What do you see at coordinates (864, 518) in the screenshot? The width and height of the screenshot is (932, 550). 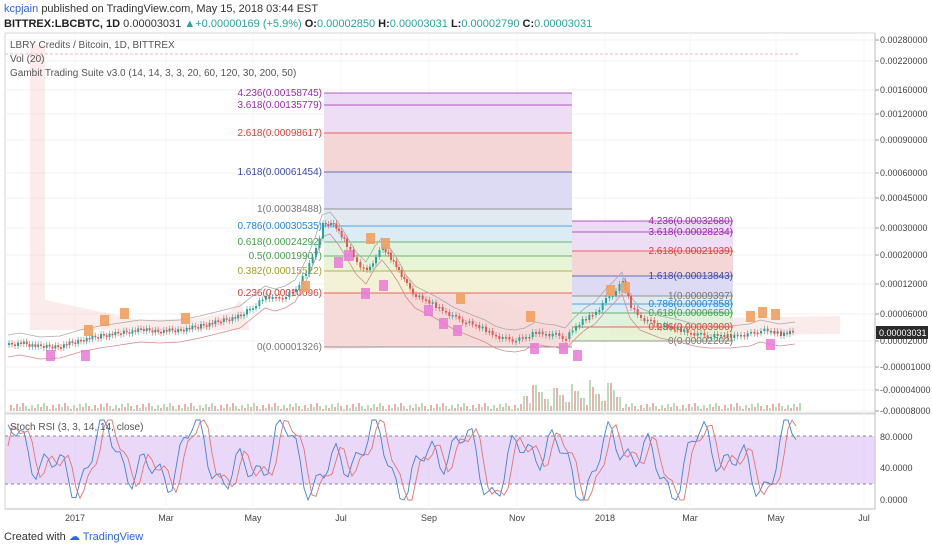 I see `time-tick-label: Jul` at bounding box center [864, 518].